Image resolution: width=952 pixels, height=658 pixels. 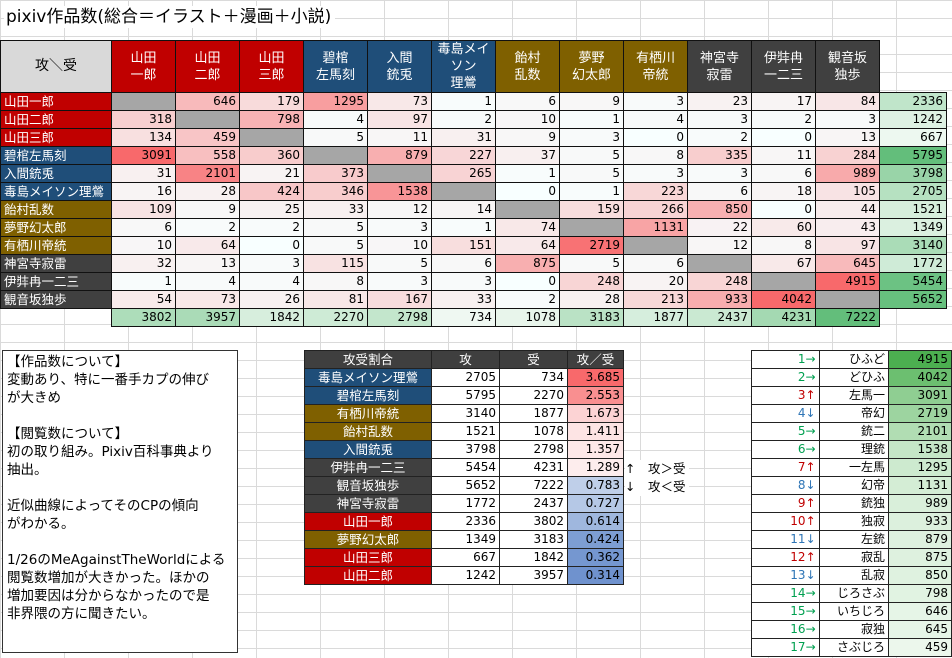 I want to click on matrix-cell: 60, so click(x=783, y=227).